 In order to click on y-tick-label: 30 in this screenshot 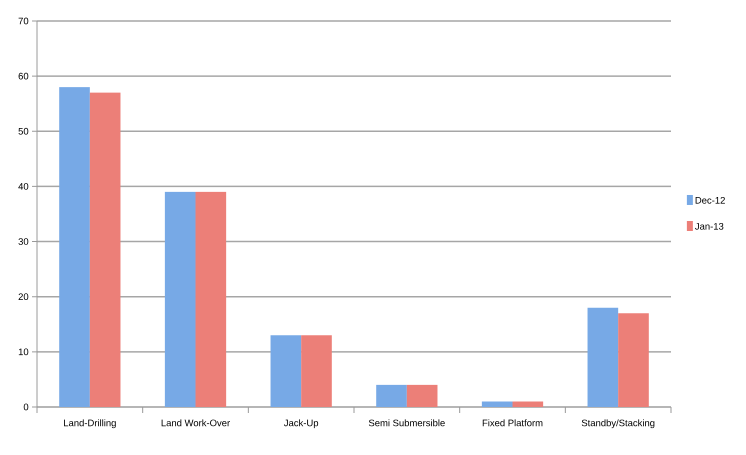, I will do `click(23, 241)`.